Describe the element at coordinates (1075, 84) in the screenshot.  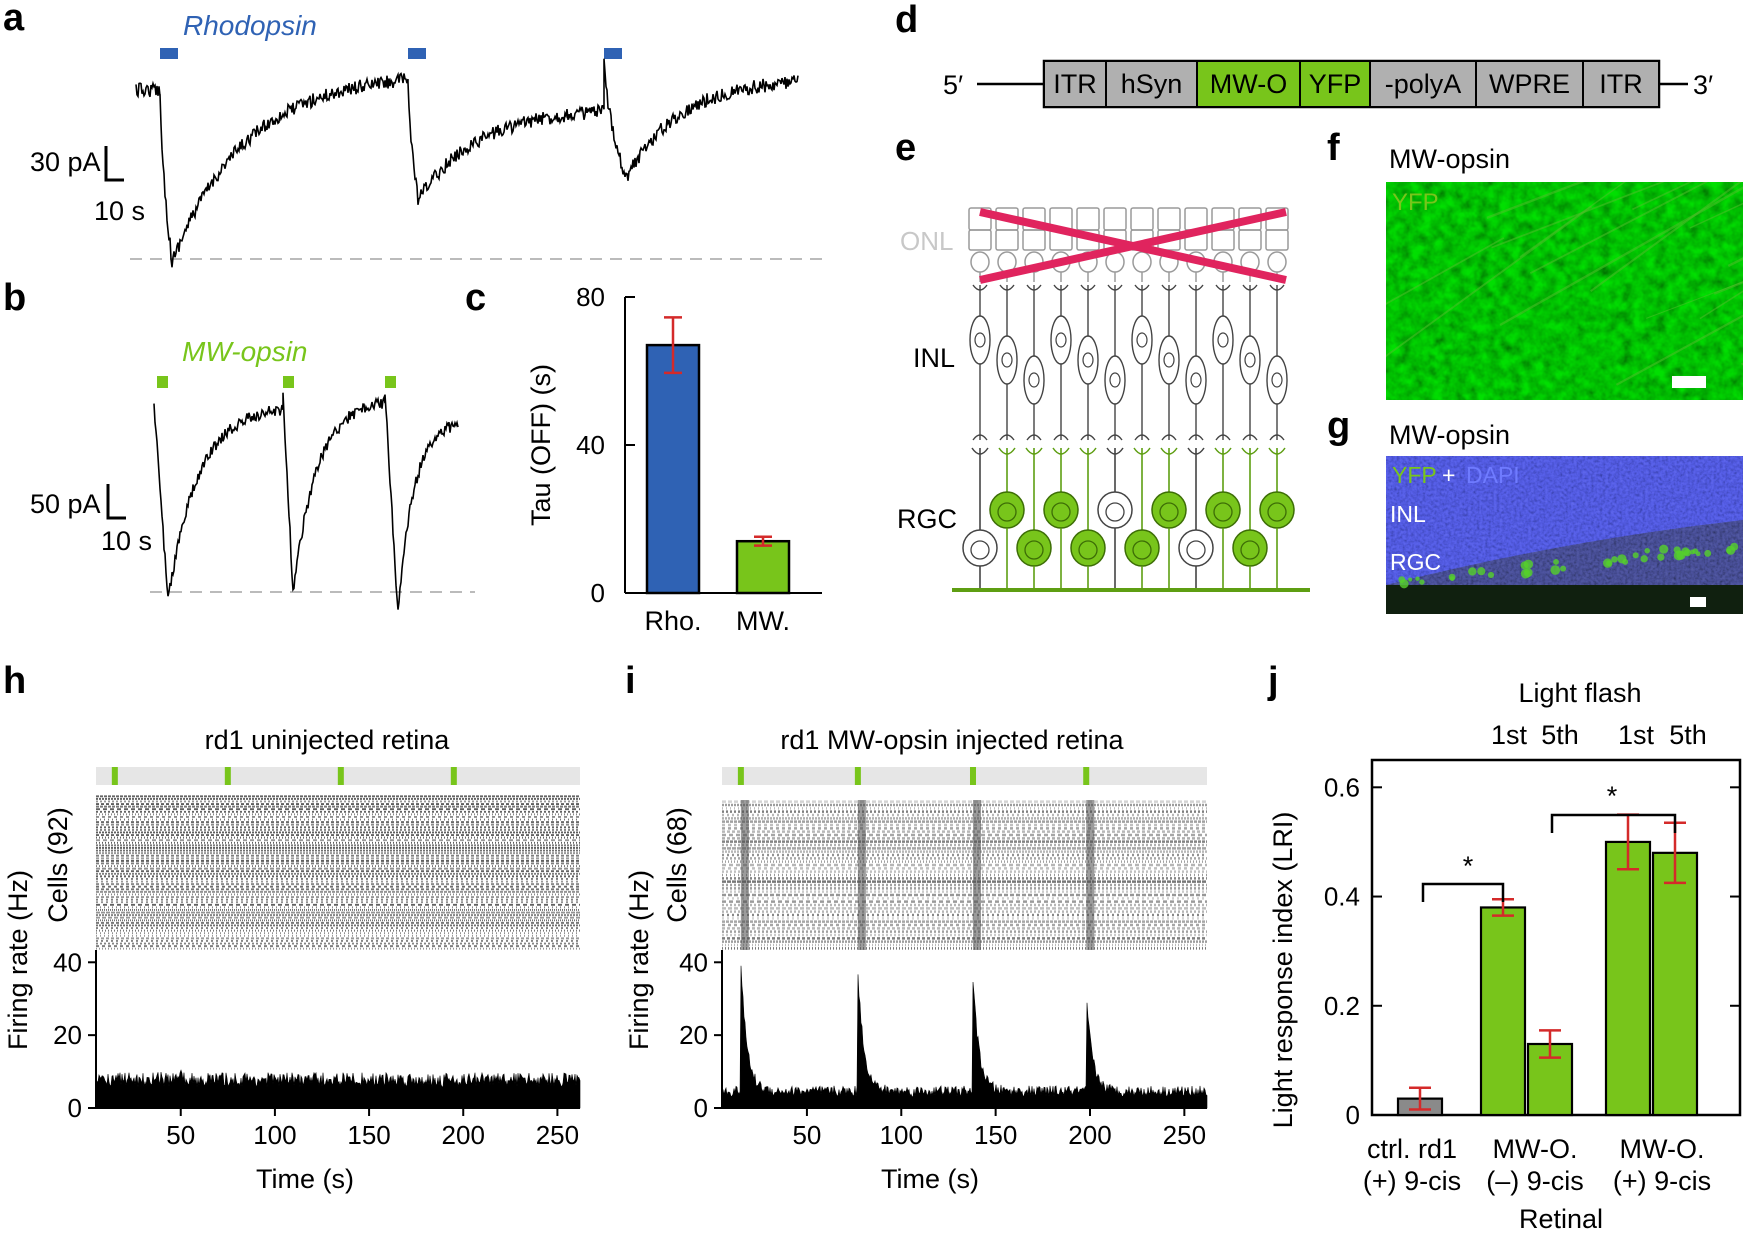
I see `segment-label: ITR` at that location.